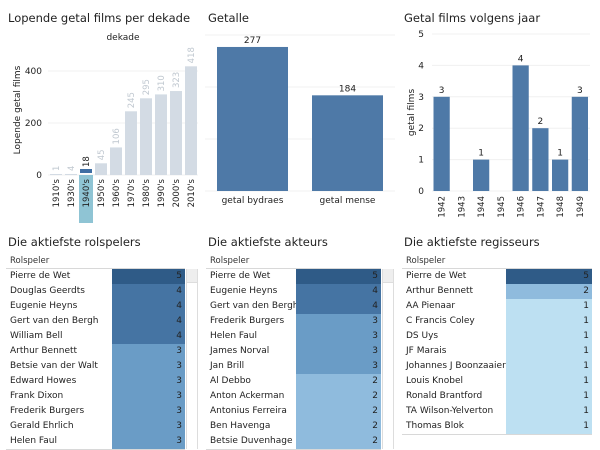 The width and height of the screenshot is (600, 450). What do you see at coordinates (56, 174) in the screenshot?
I see `bar-1910's` at bounding box center [56, 174].